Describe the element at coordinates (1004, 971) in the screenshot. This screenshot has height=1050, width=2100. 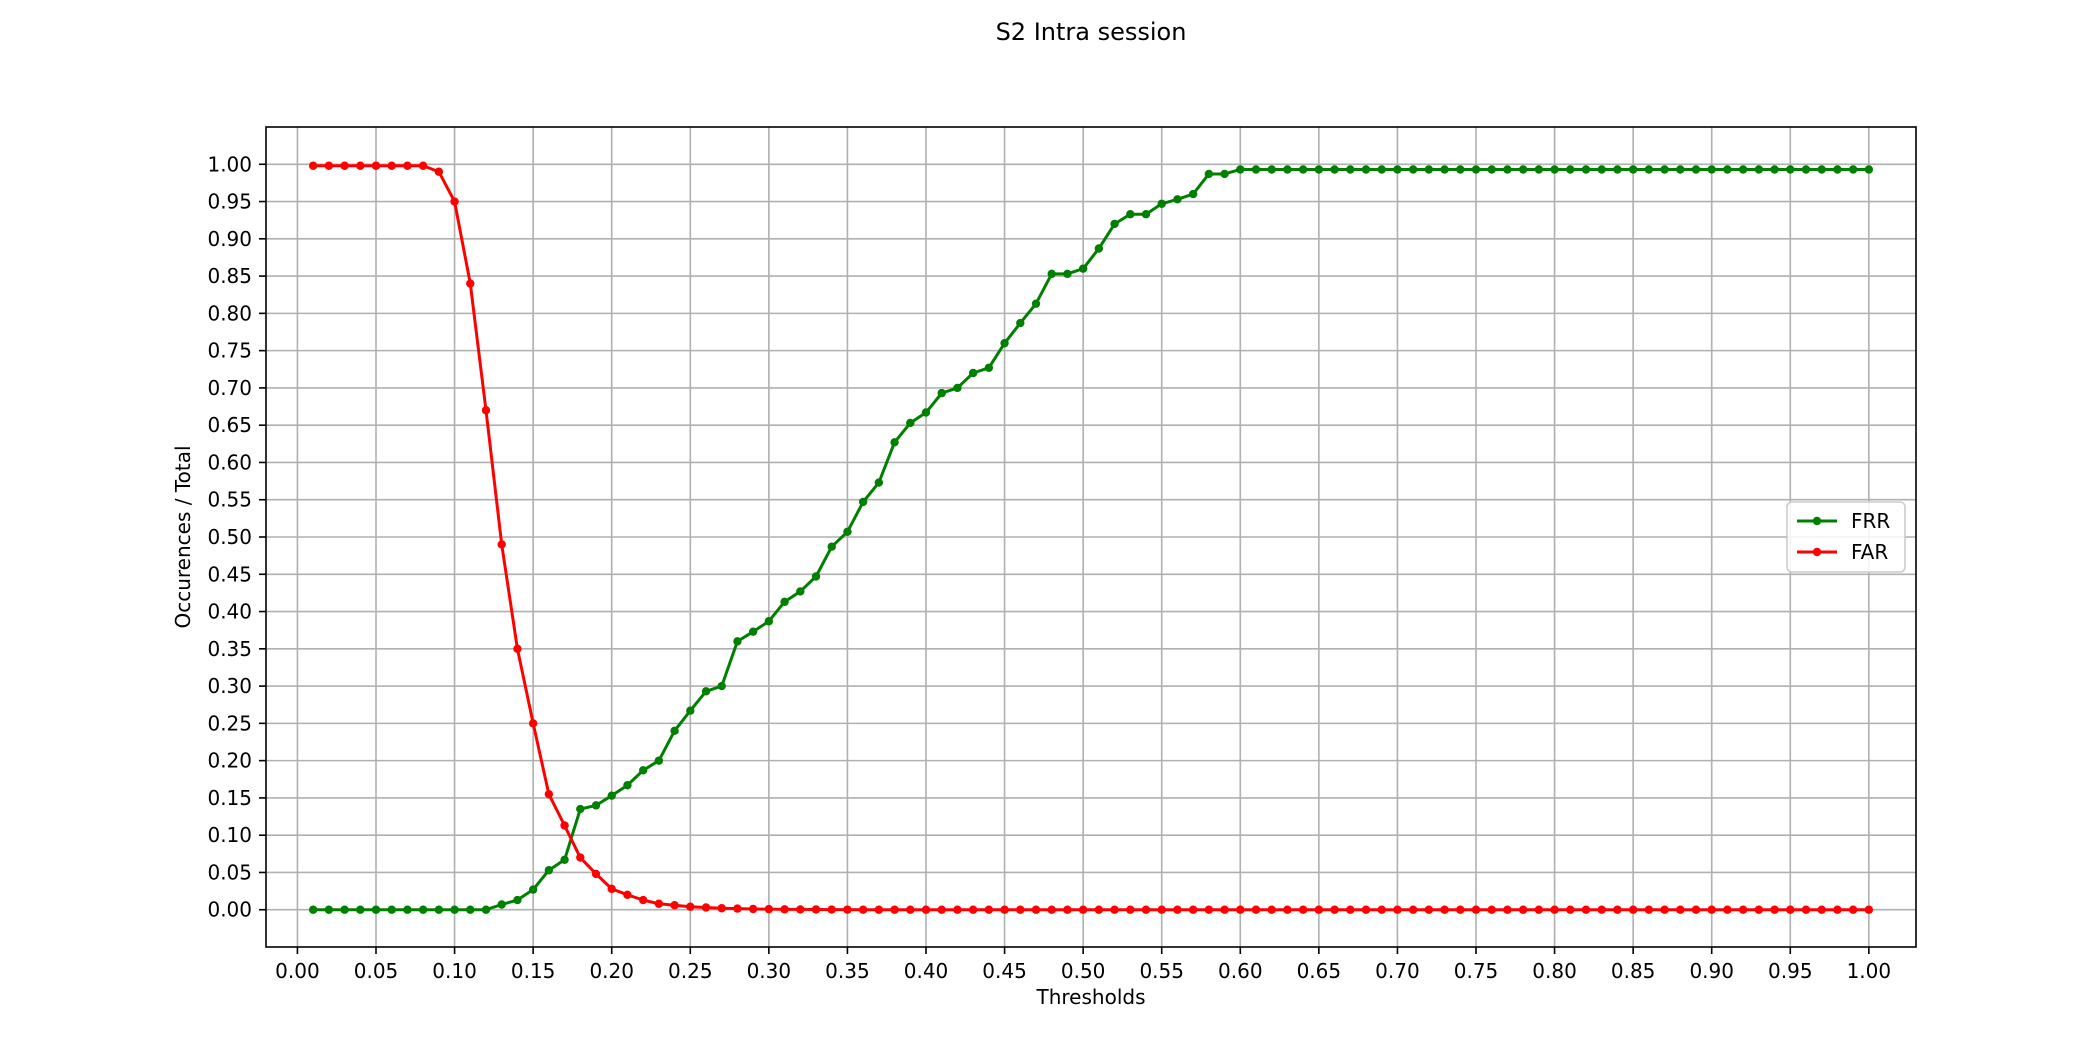
I see `x-tick-label: 0.45` at that location.